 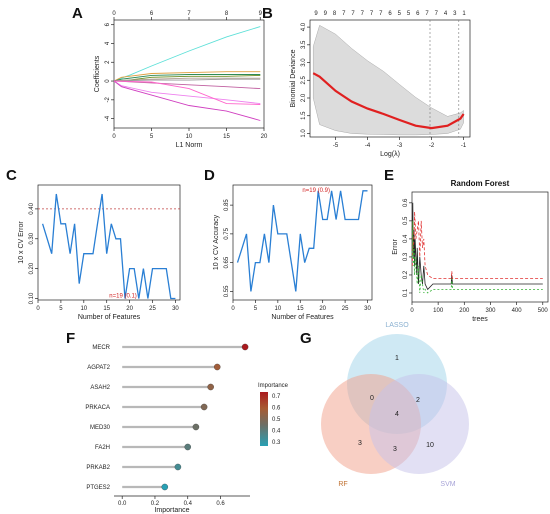 What do you see at coordinates (293, 78) in the screenshot?
I see `y-axis-label: Binomial Deviance` at bounding box center [293, 78].